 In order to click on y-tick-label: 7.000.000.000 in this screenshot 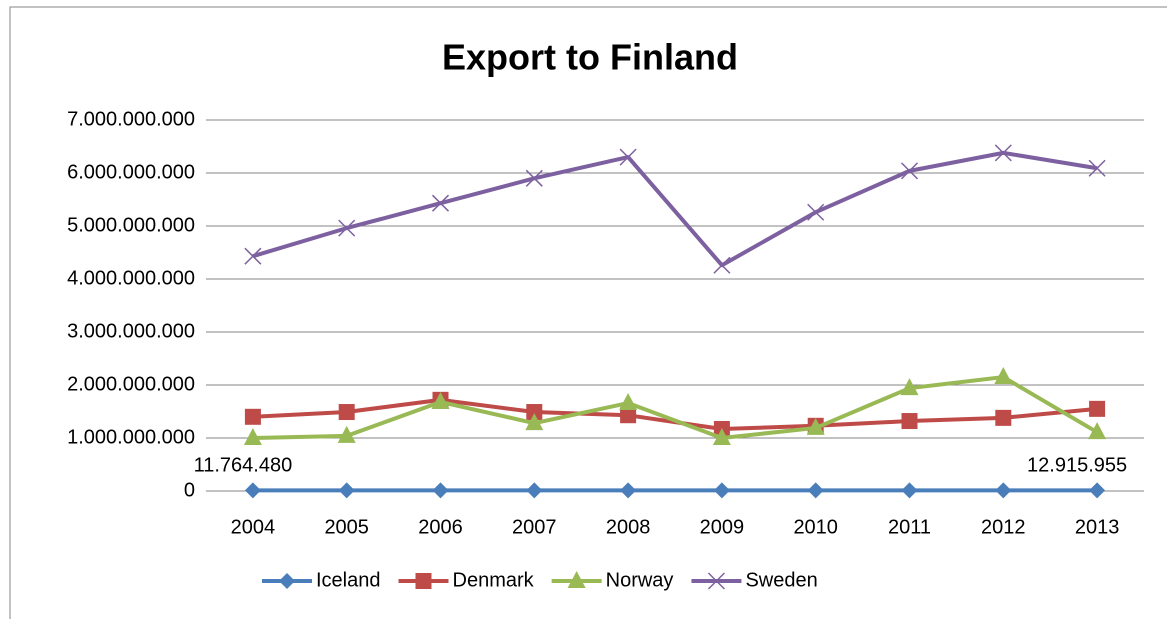, I will do `click(131, 119)`.